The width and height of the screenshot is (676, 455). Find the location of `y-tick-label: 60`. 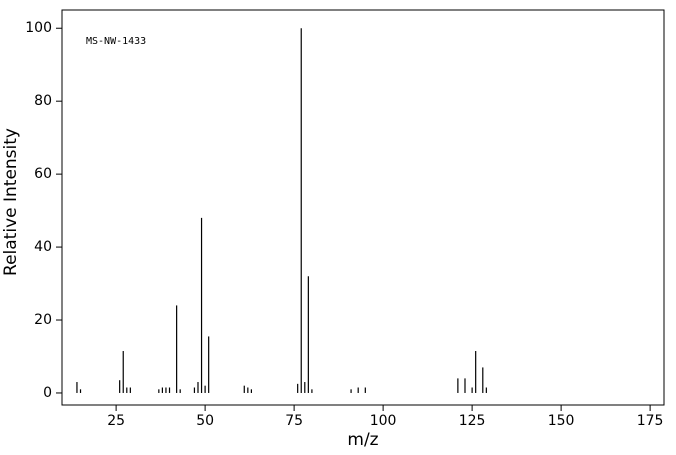

y-tick-label: 60 is located at coordinates (43, 174).